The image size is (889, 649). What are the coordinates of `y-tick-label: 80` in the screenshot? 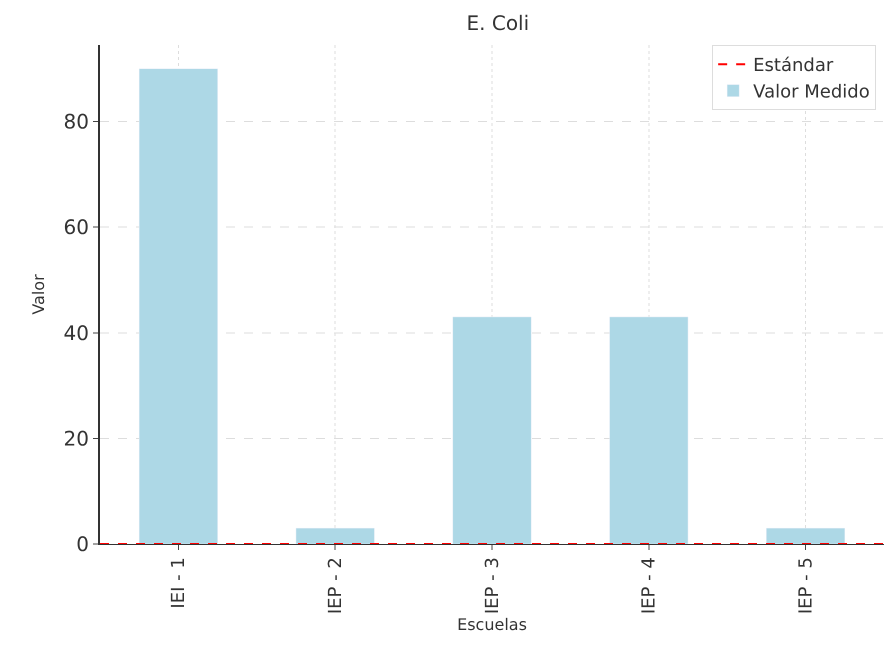 It's located at (76, 122).